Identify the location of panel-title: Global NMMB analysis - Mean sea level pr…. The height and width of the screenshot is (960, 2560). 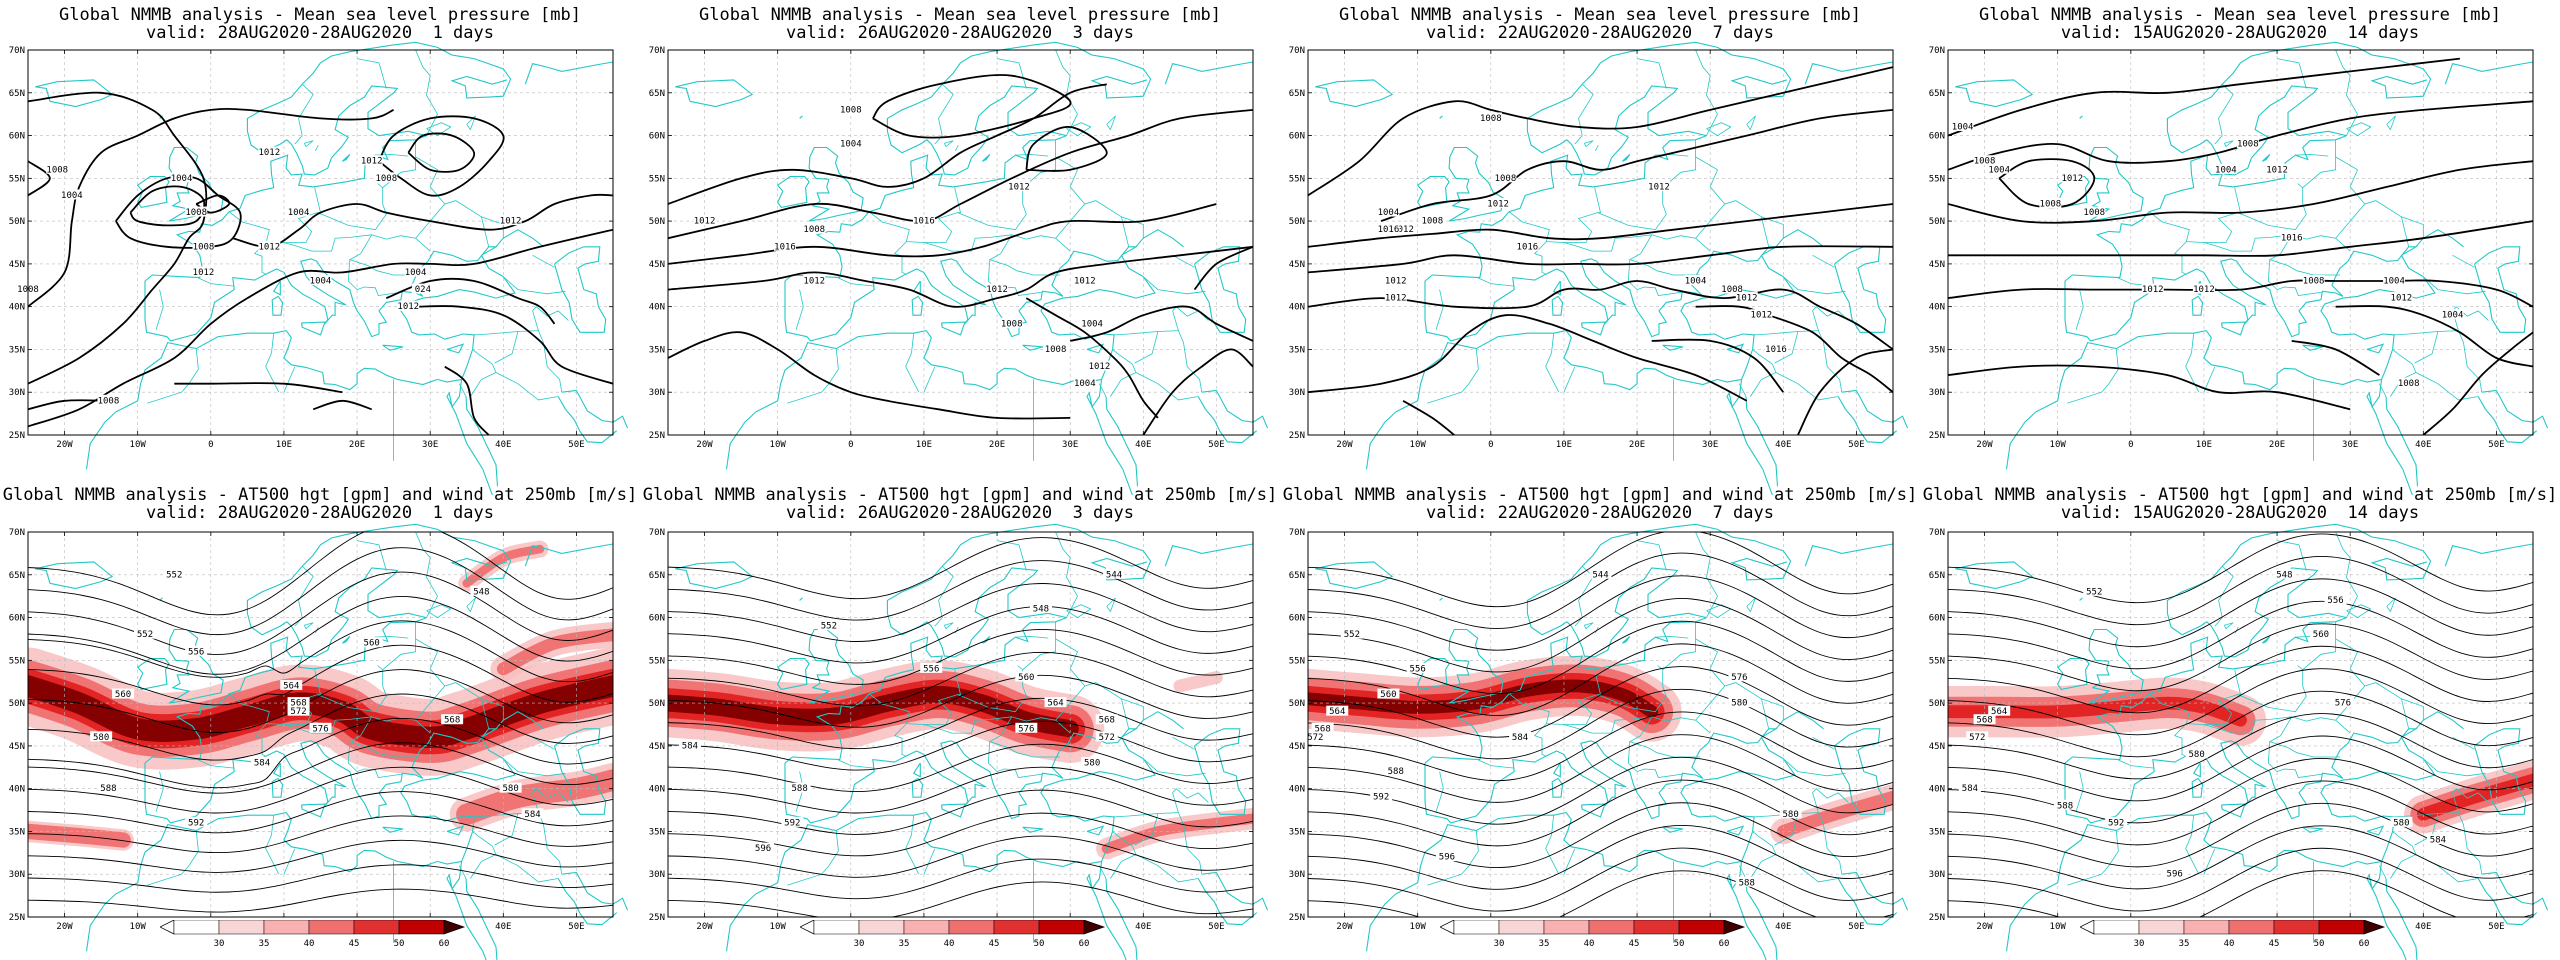
(960, 15).